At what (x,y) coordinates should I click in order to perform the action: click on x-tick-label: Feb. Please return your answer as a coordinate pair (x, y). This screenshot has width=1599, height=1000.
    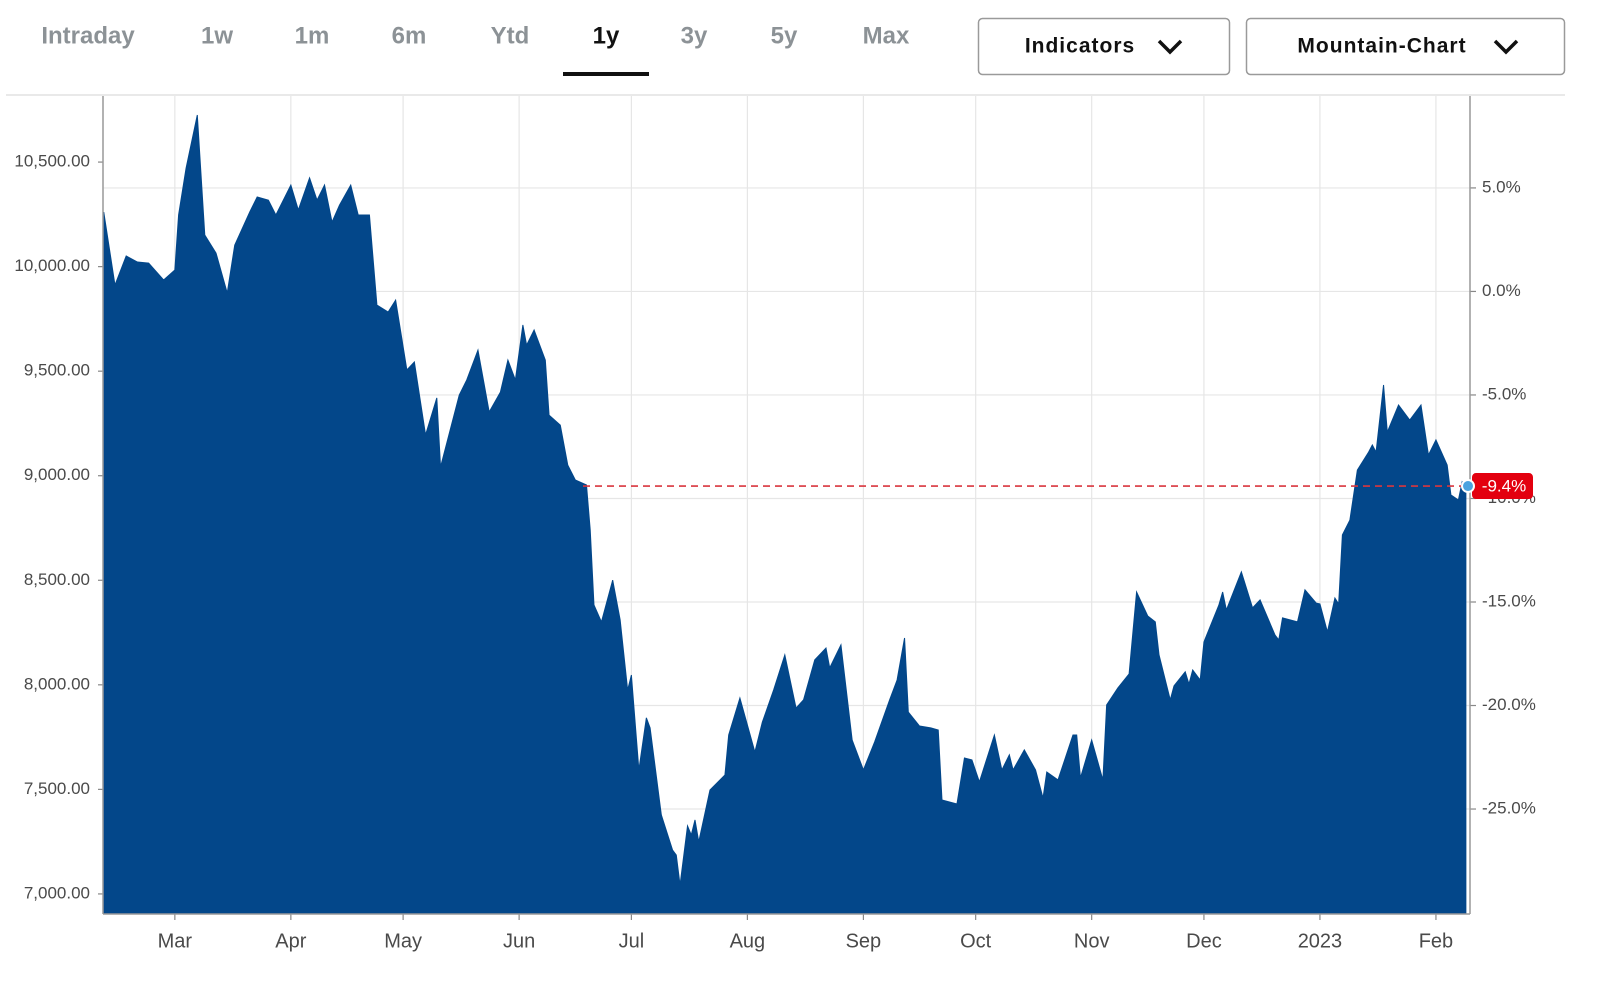
    Looking at the image, I should click on (1436, 941).